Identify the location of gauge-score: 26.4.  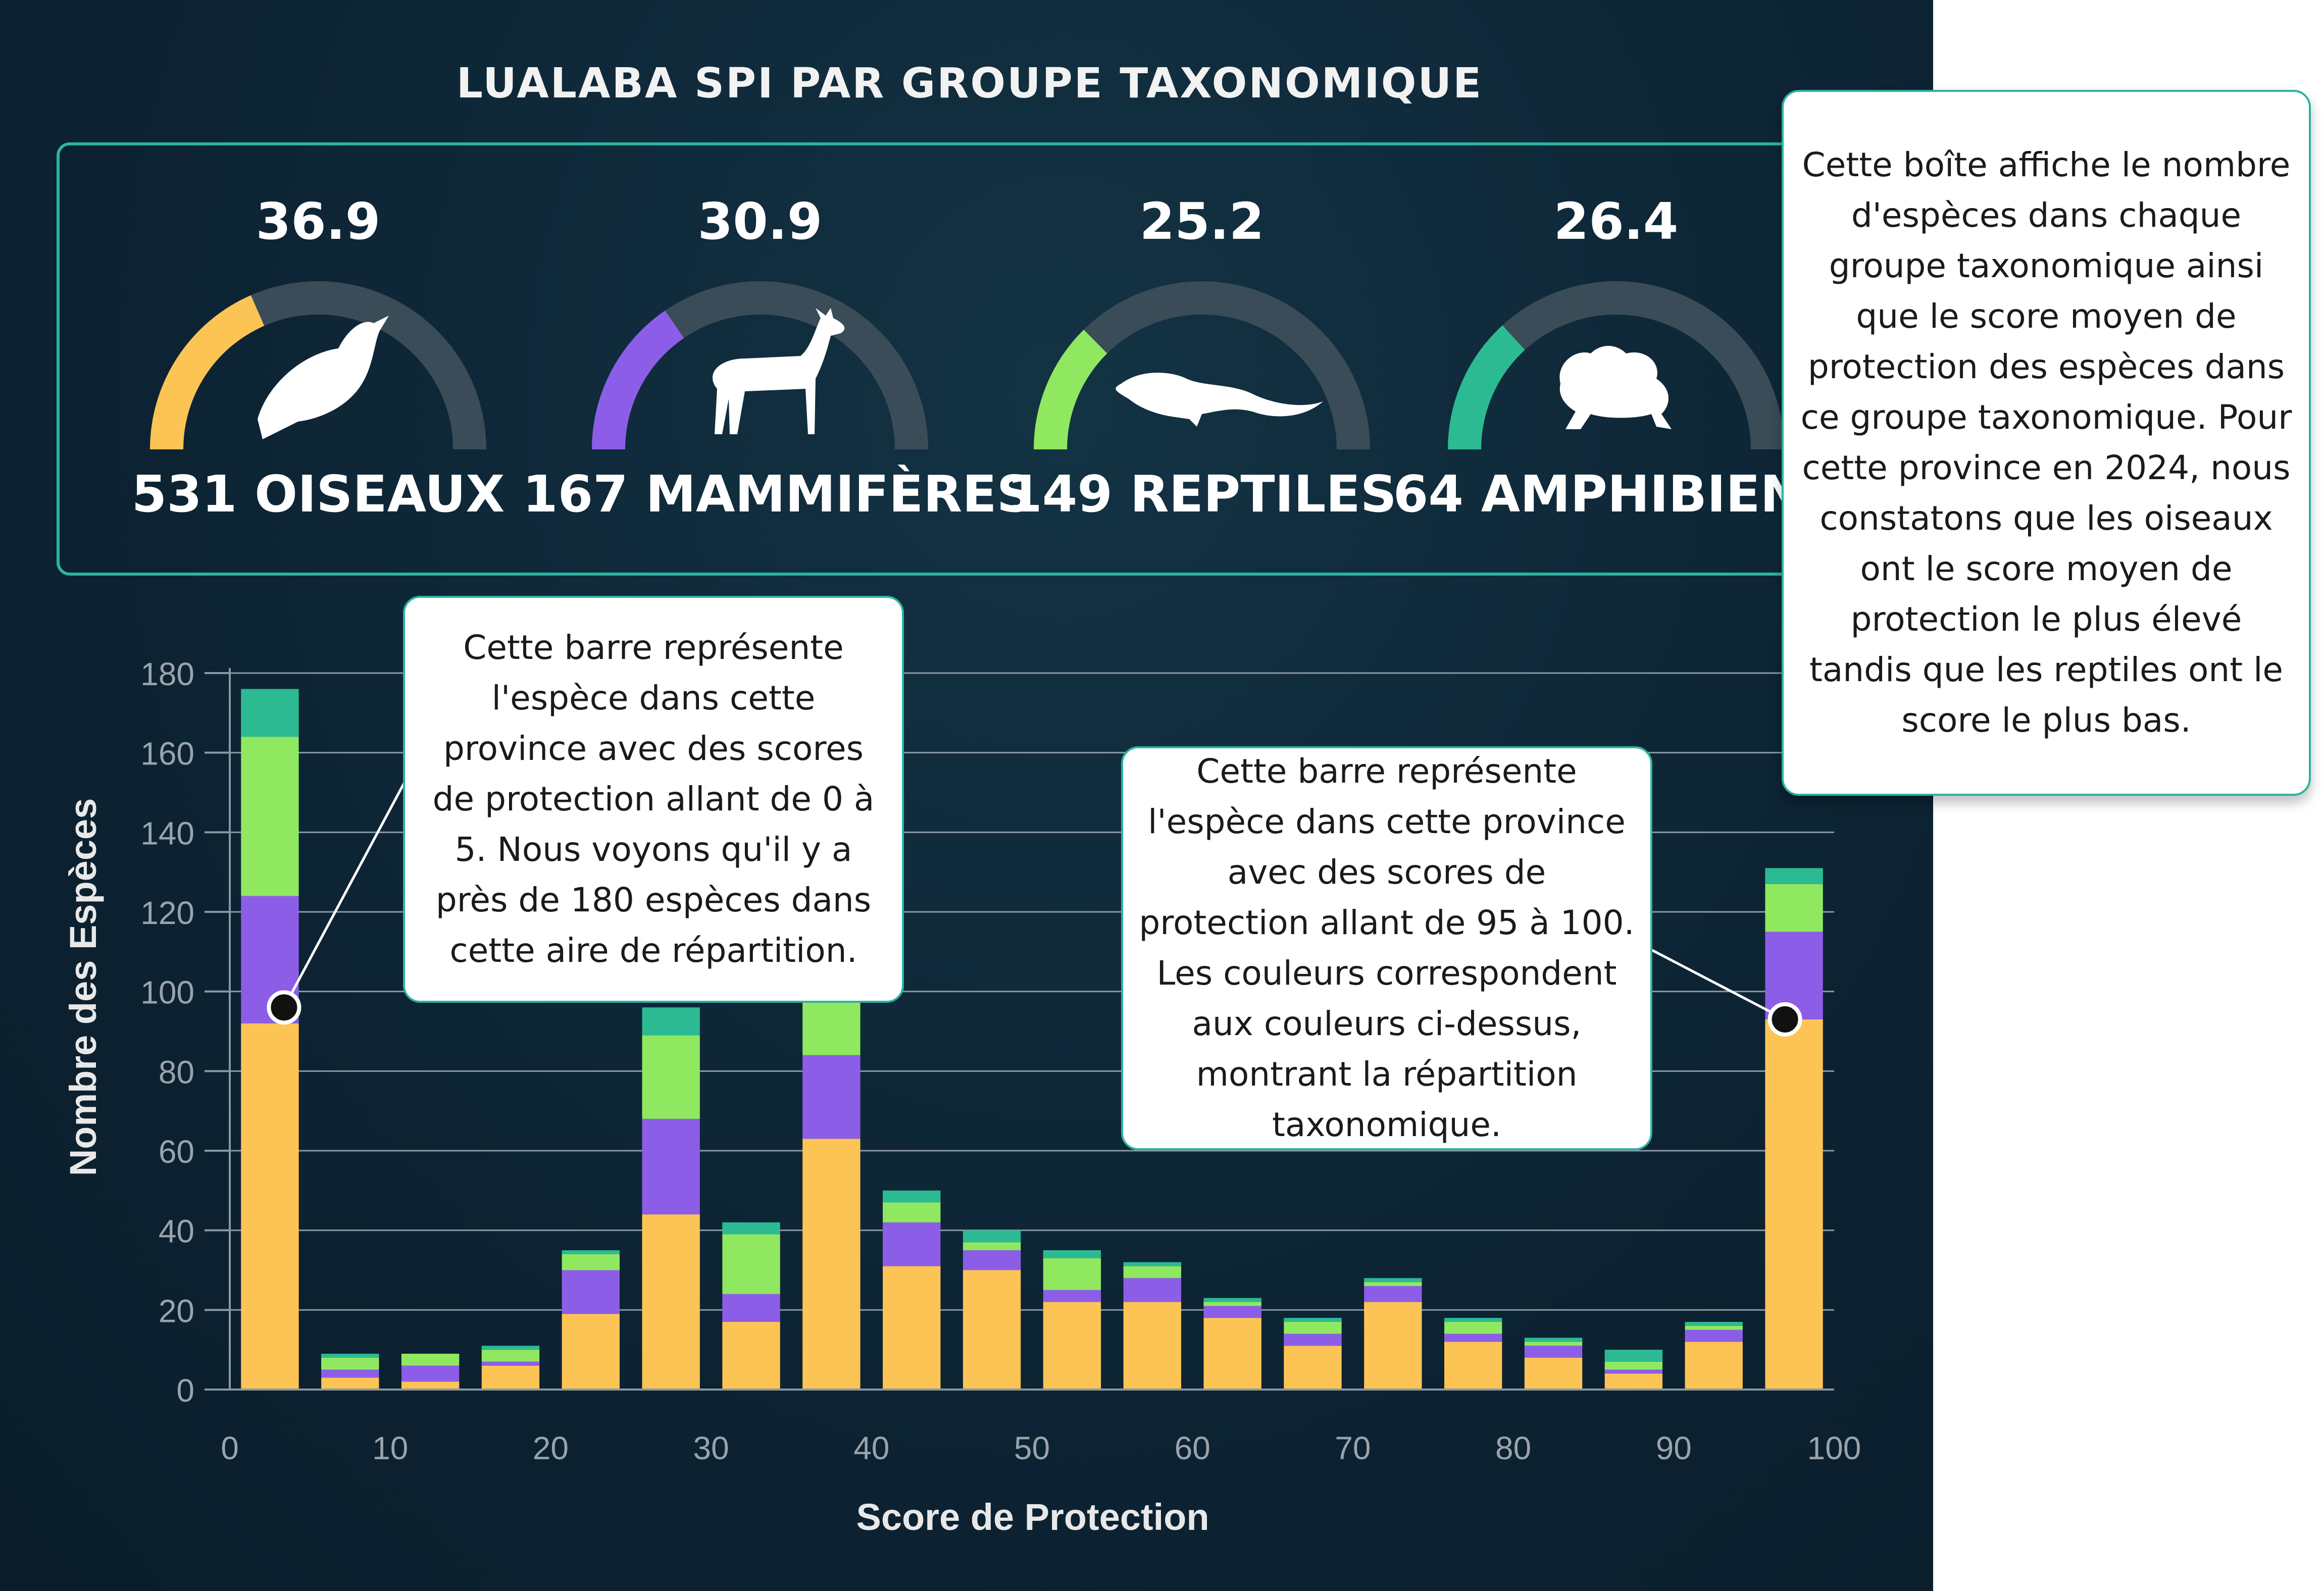
(1616, 221).